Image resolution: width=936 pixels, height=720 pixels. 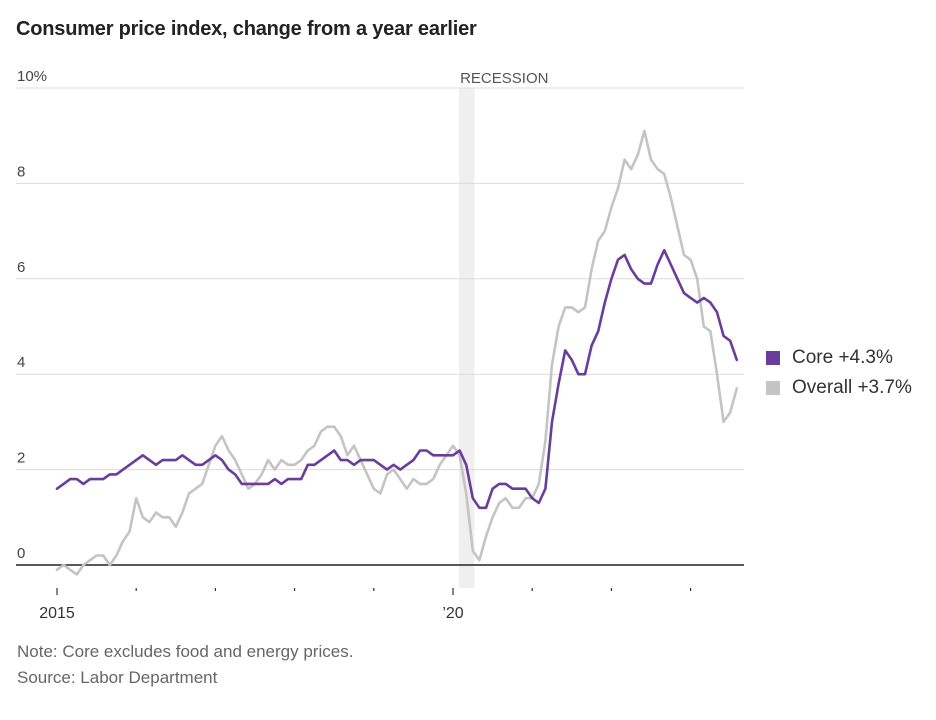 What do you see at coordinates (504, 78) in the screenshot?
I see `recession-label: RECESSION` at bounding box center [504, 78].